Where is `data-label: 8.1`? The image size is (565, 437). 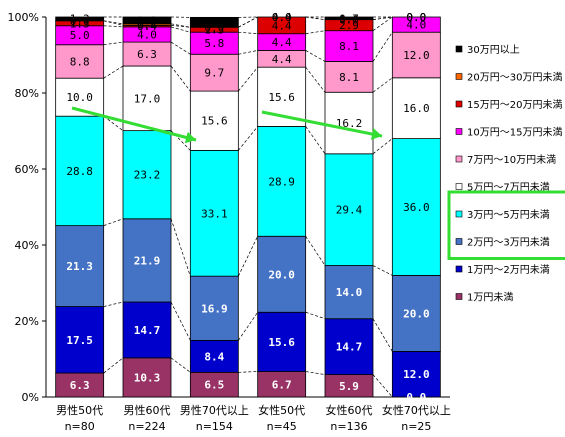 data-label: 8.1 is located at coordinates (349, 46).